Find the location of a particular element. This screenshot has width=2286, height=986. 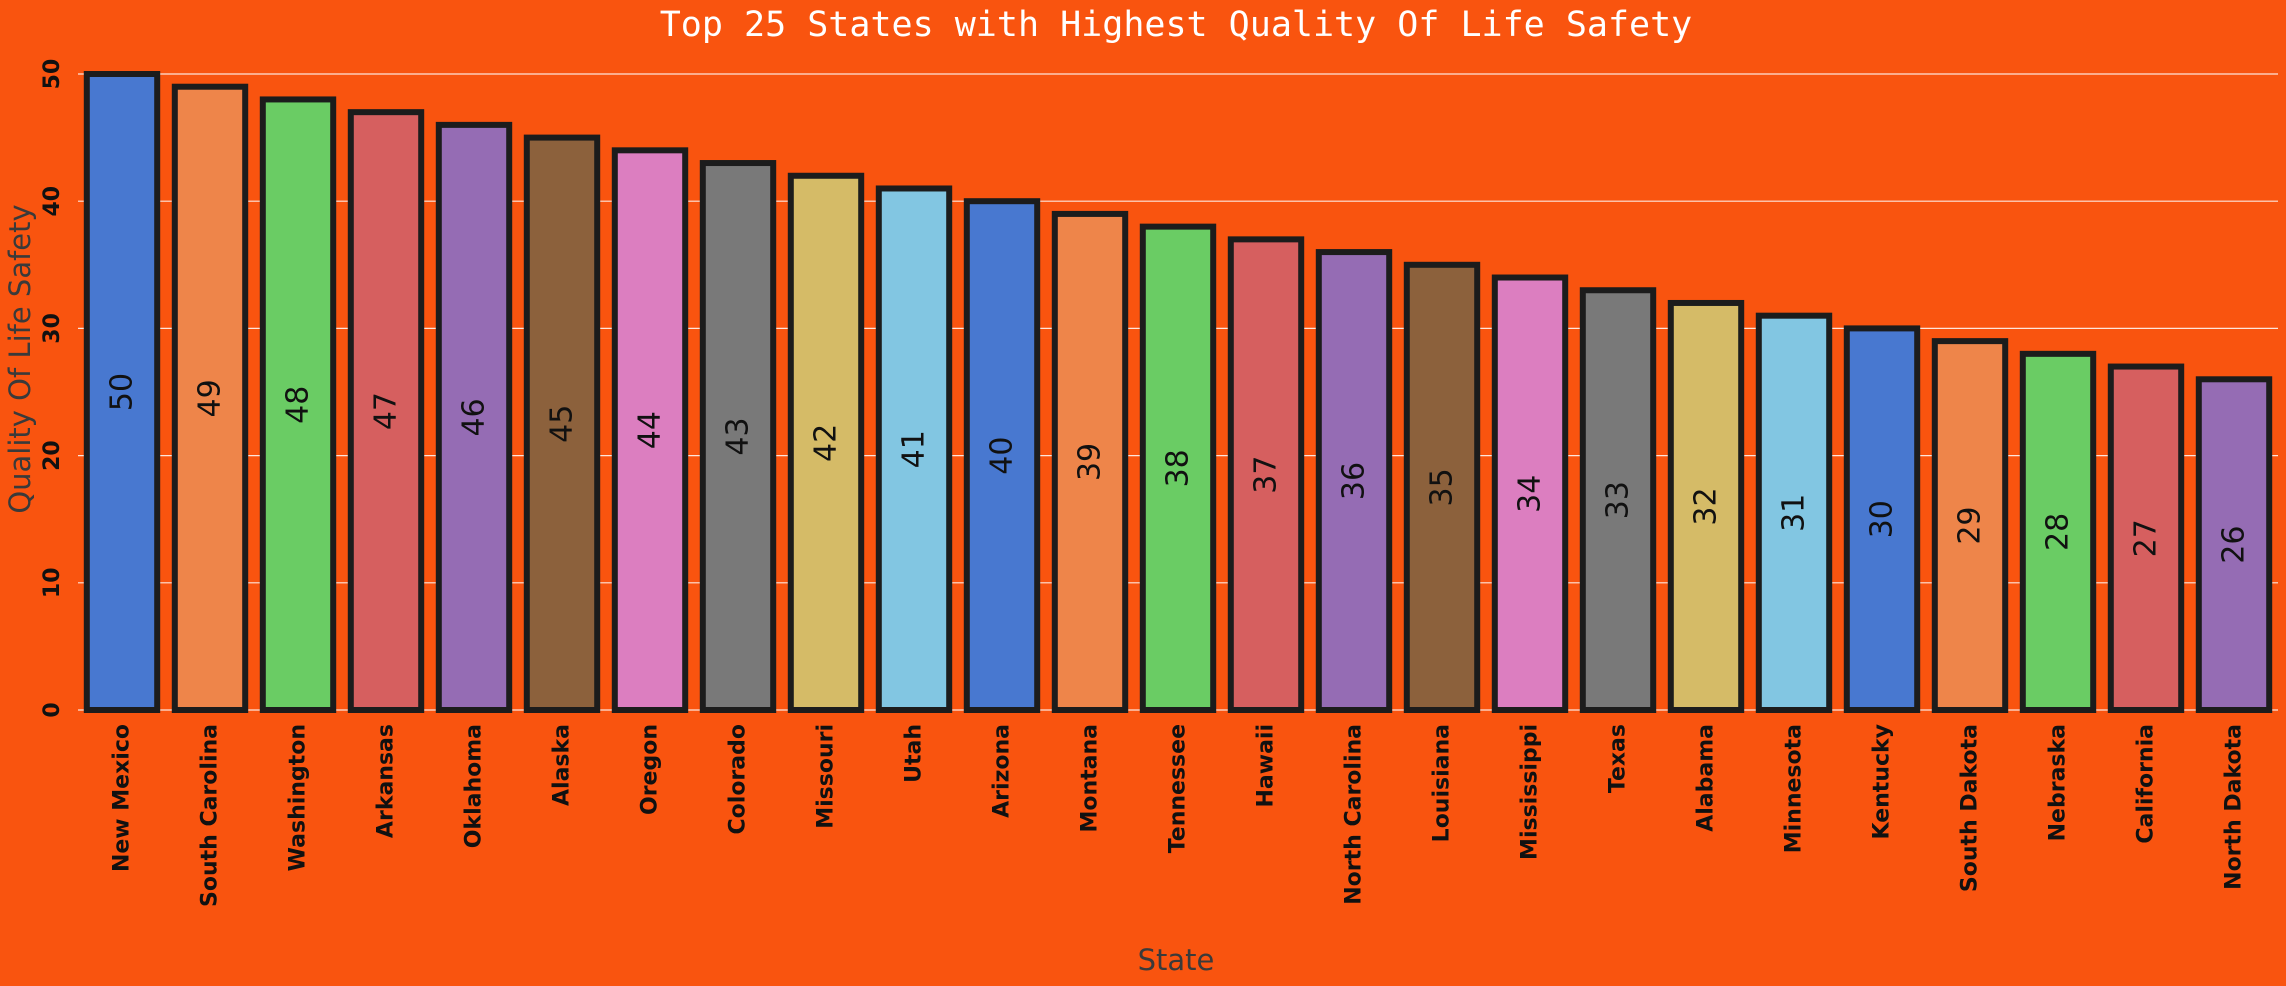

y-tick-label: 0 is located at coordinates (52, 709).